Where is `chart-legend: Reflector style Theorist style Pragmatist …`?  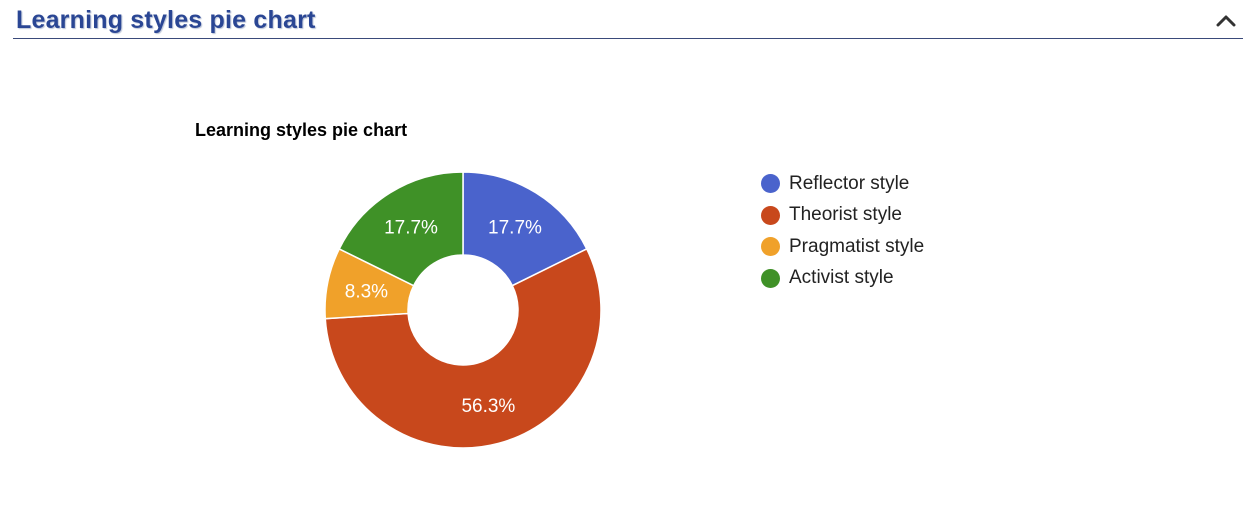
chart-legend: Reflector style Theorist style Pragmatist … is located at coordinates (842, 231).